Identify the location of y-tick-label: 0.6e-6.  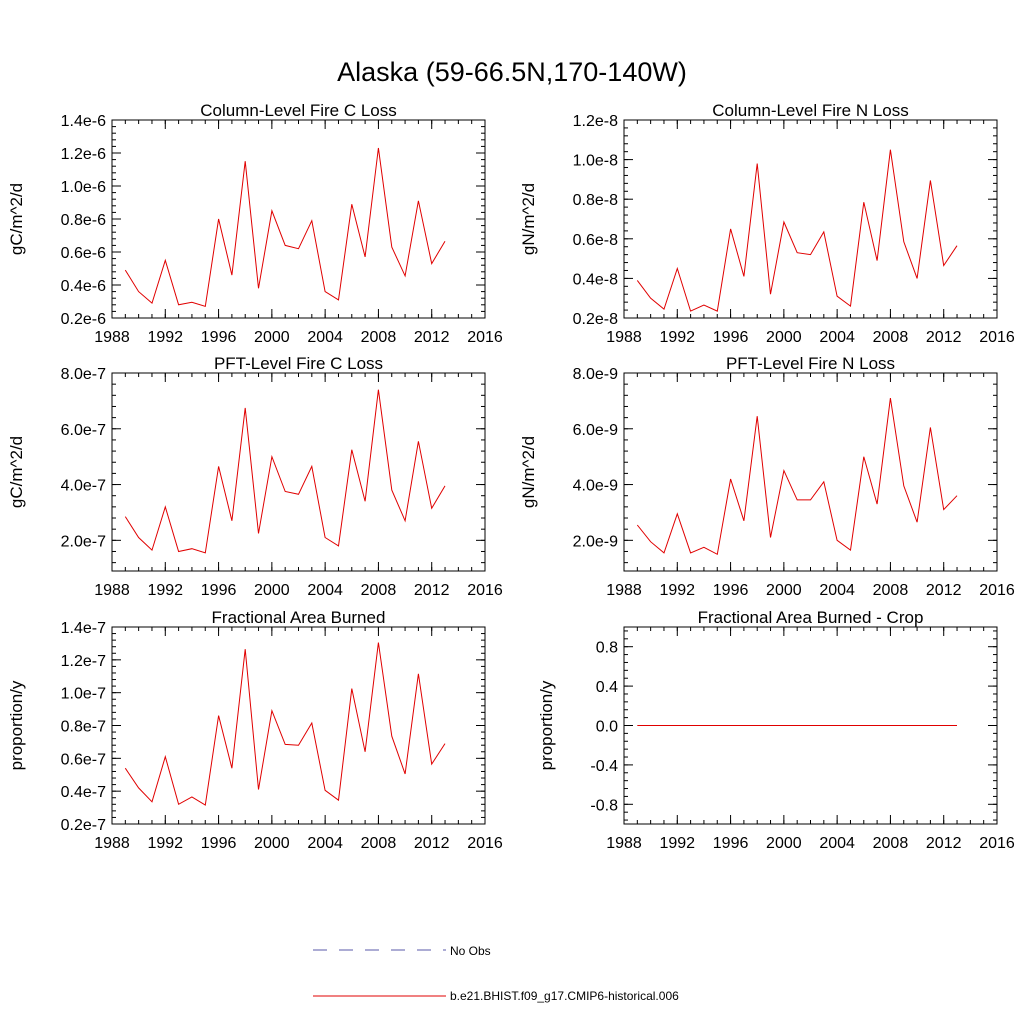
(83, 253).